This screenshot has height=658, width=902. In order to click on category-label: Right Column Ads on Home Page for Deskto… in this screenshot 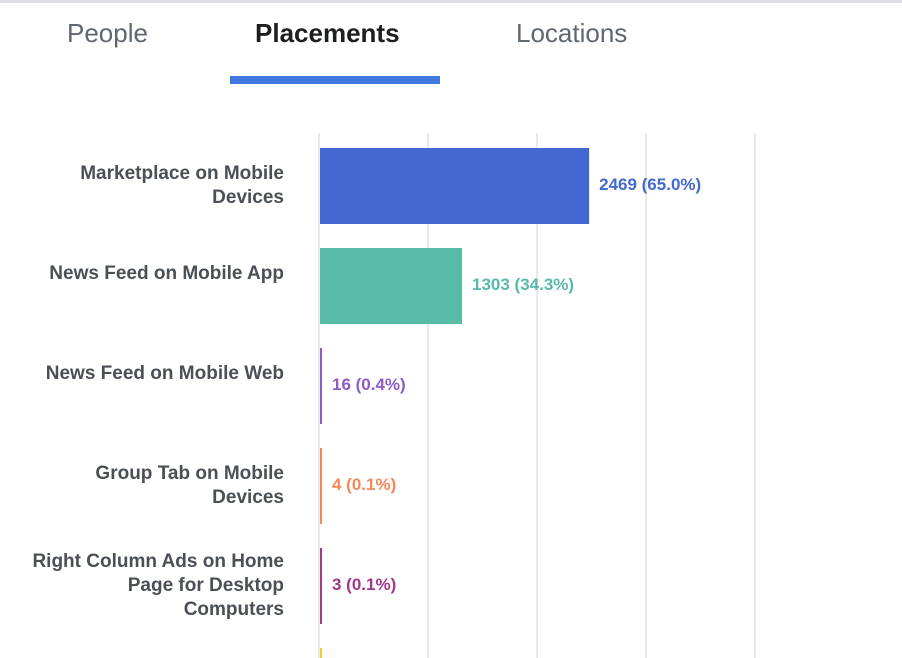, I will do `click(158, 585)`.